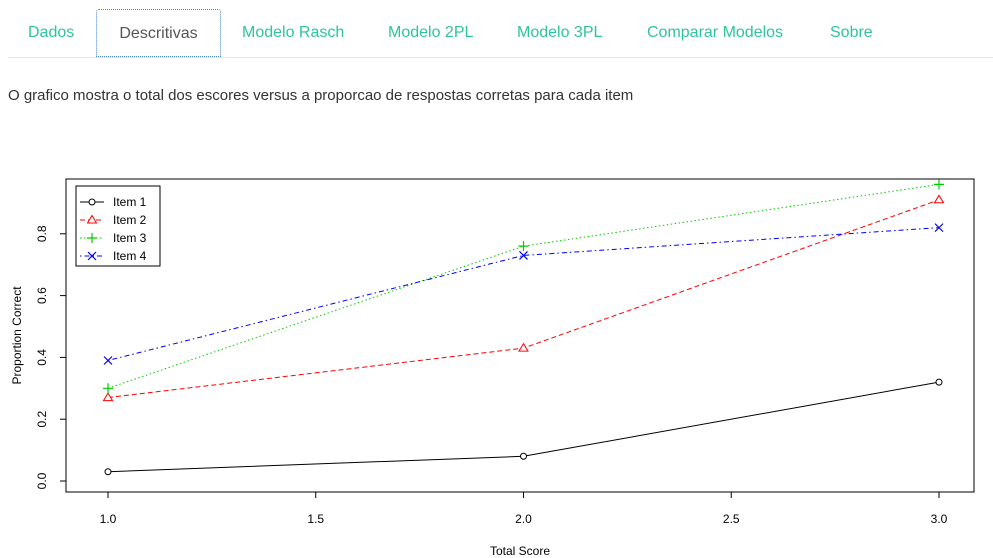 The image size is (993, 558). Describe the element at coordinates (51, 32) in the screenshot. I see `tab-dados: Dados` at that location.